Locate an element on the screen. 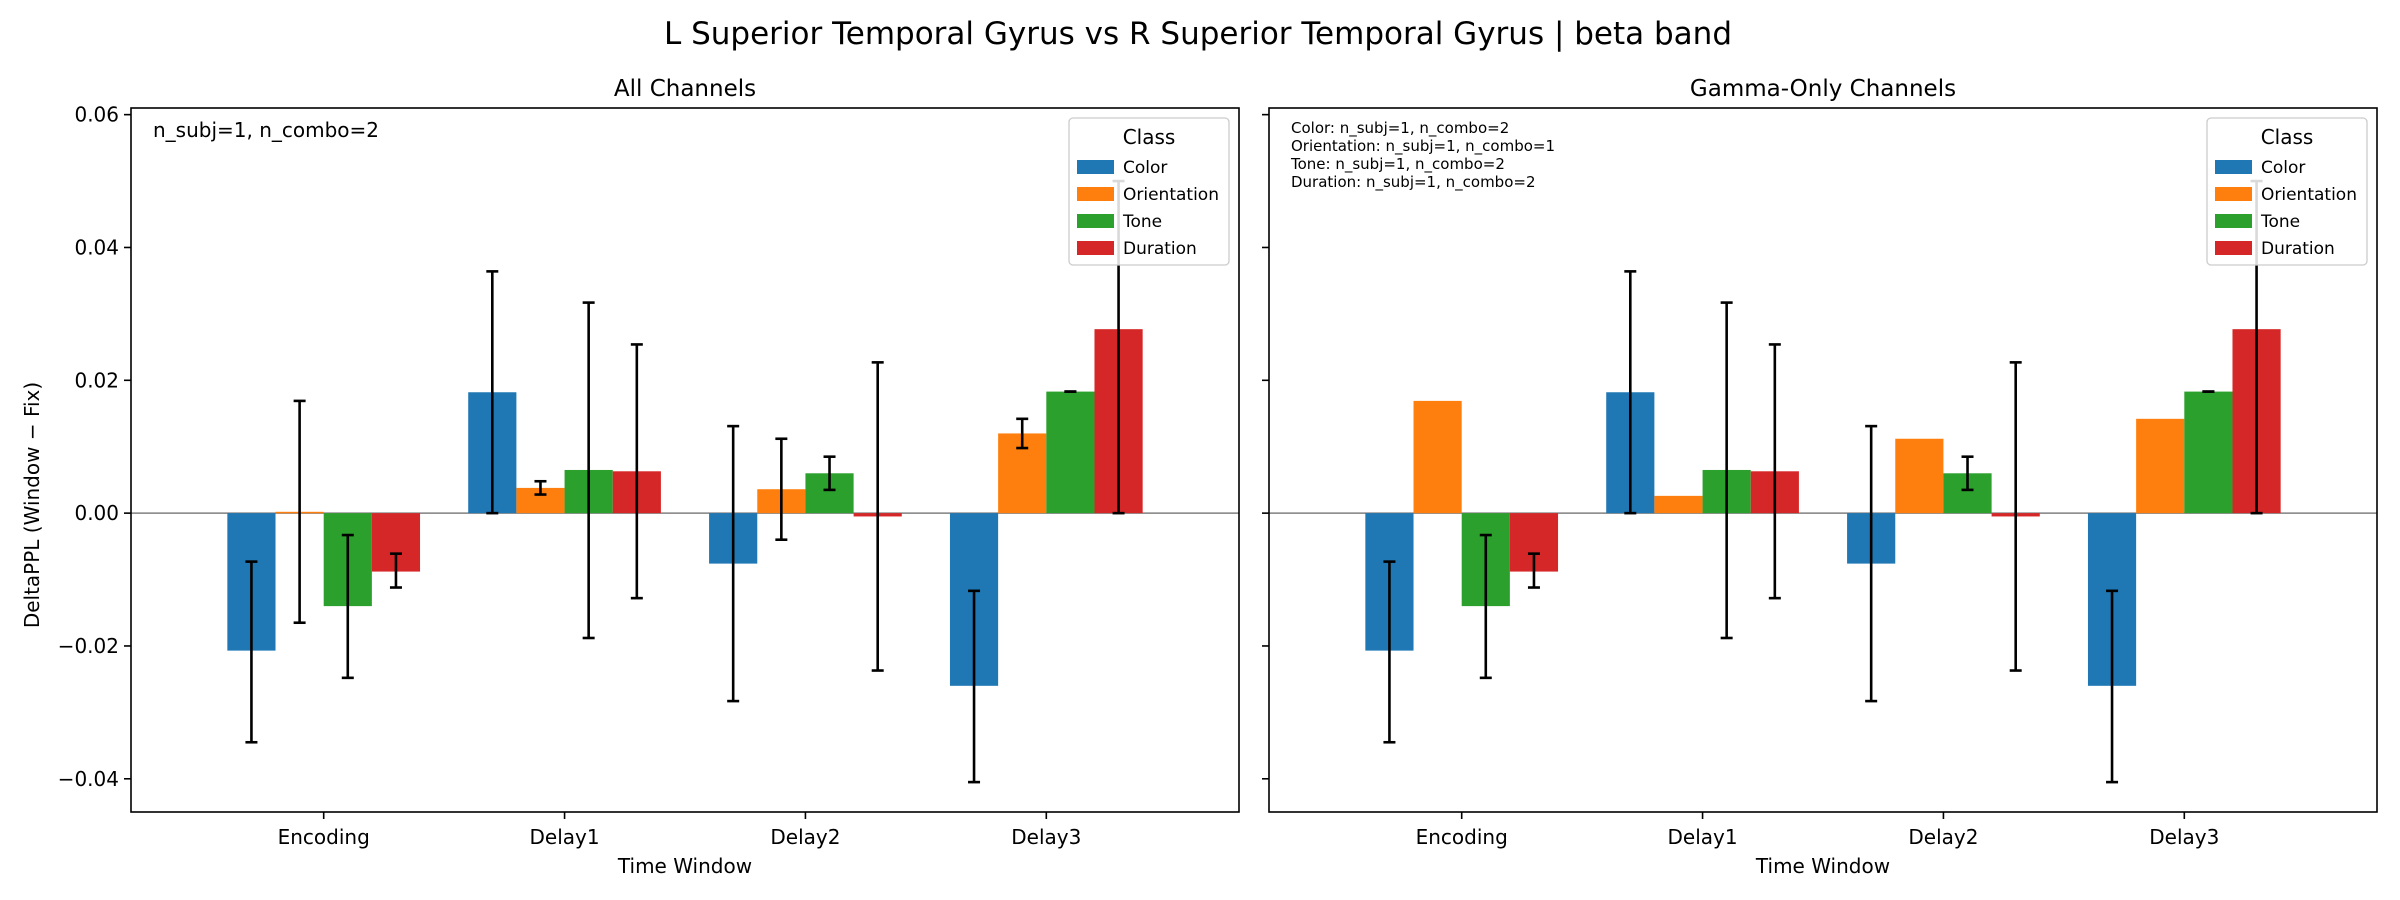 The image size is (2400, 900). y-tick-label: 0.04 is located at coordinates (96, 247).